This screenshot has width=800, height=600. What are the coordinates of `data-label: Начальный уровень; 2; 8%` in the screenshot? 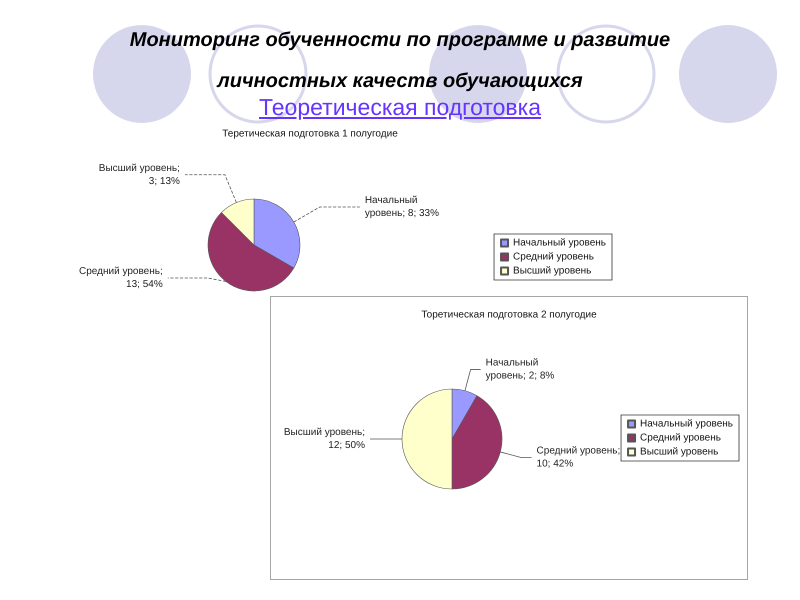 It's located at (520, 369).